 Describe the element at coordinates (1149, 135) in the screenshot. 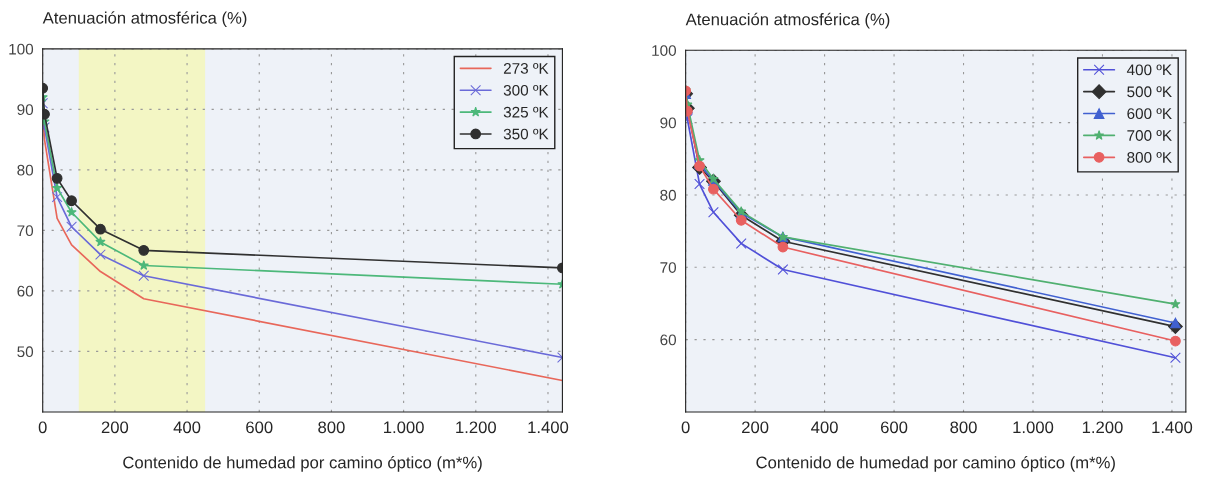

I see `legend-label: 700 ºK` at that location.